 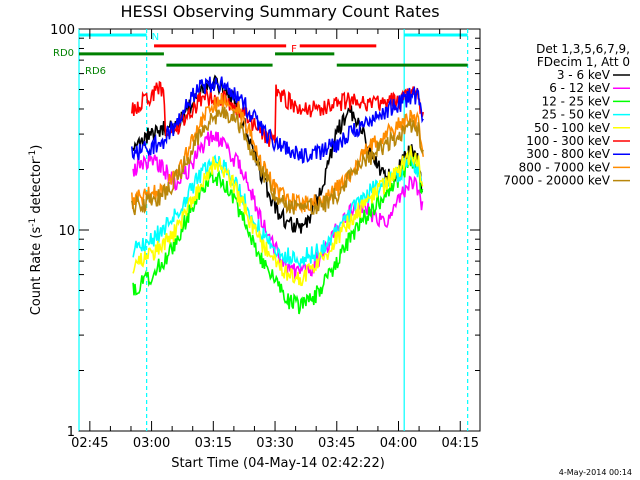 I want to click on legend-entry-label: 100 - 300 keV, so click(x=568, y=141).